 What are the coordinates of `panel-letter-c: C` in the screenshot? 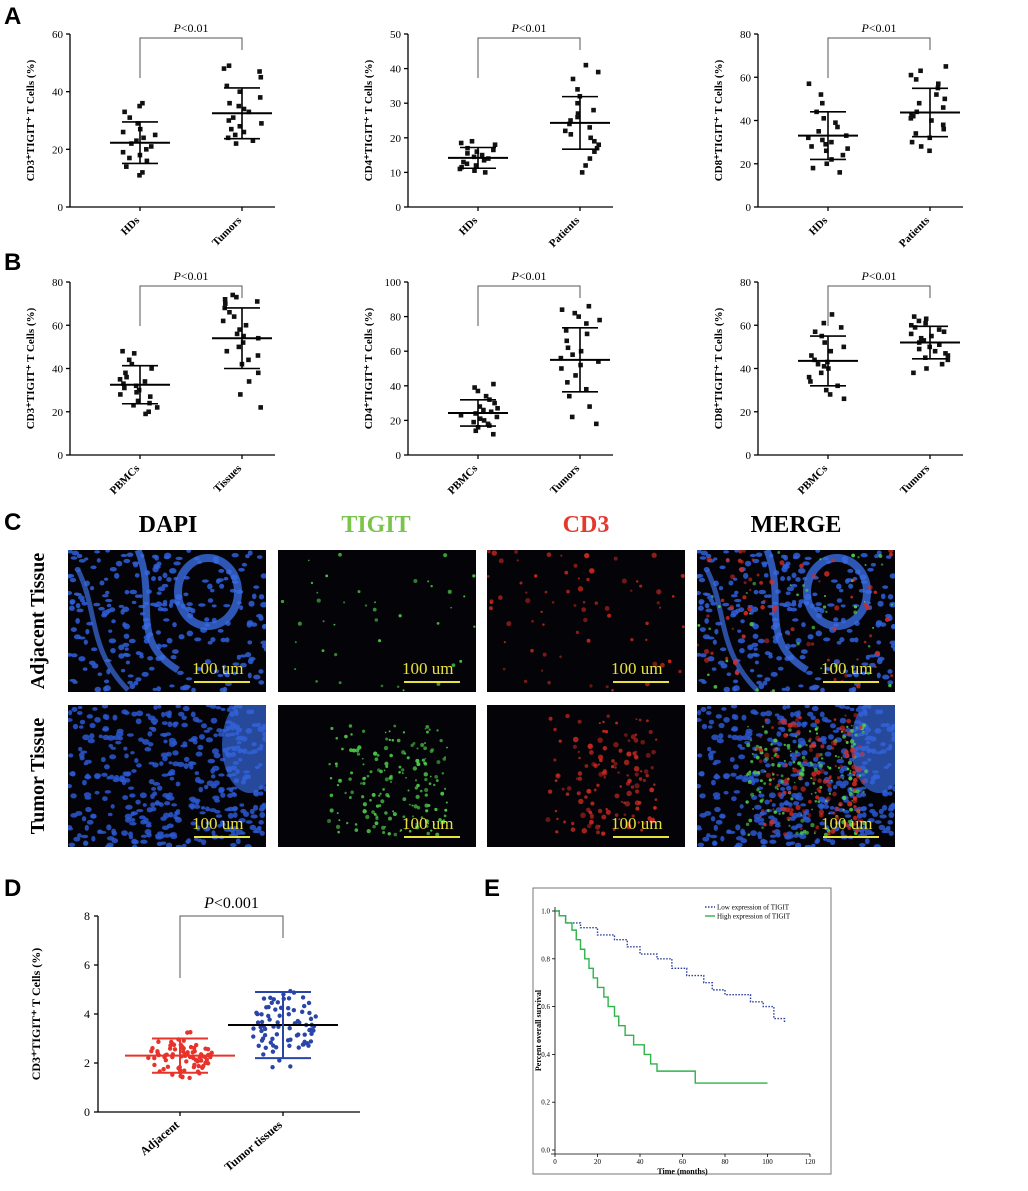 It's located at (12, 522).